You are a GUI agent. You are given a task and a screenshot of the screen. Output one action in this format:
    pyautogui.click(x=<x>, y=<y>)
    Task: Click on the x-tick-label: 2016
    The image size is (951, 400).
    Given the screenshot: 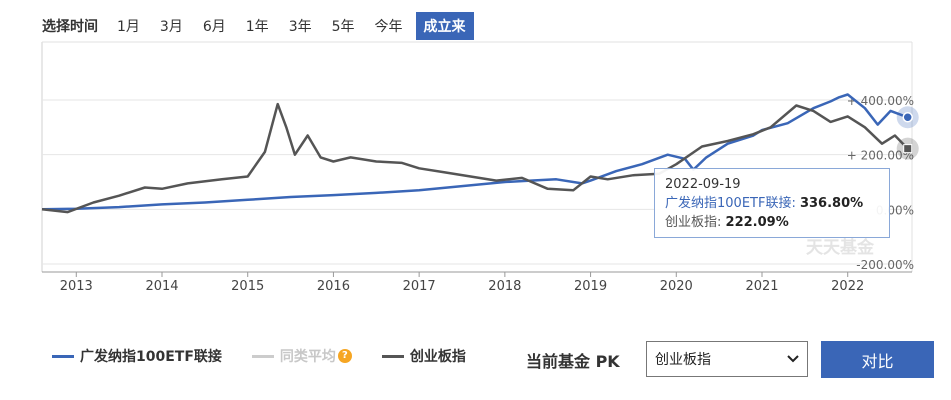 What is the action you would take?
    pyautogui.click(x=333, y=286)
    